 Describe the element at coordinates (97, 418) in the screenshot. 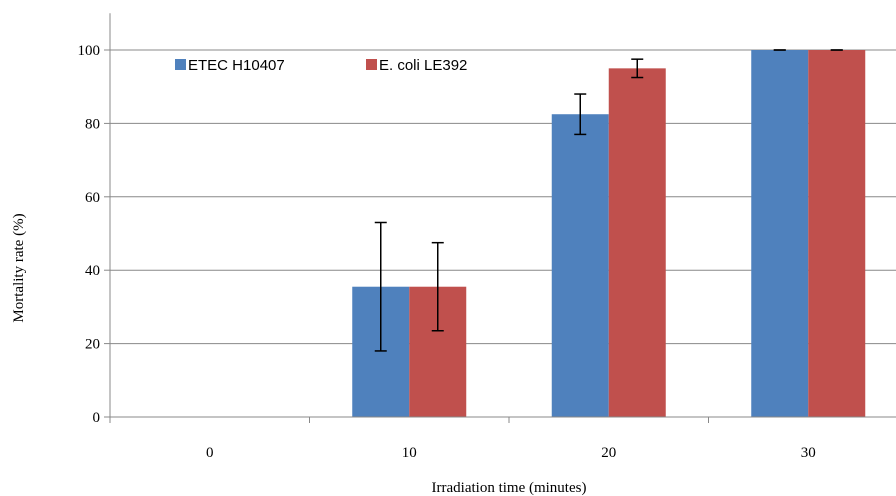

I see `y-tick-label: 0` at that location.